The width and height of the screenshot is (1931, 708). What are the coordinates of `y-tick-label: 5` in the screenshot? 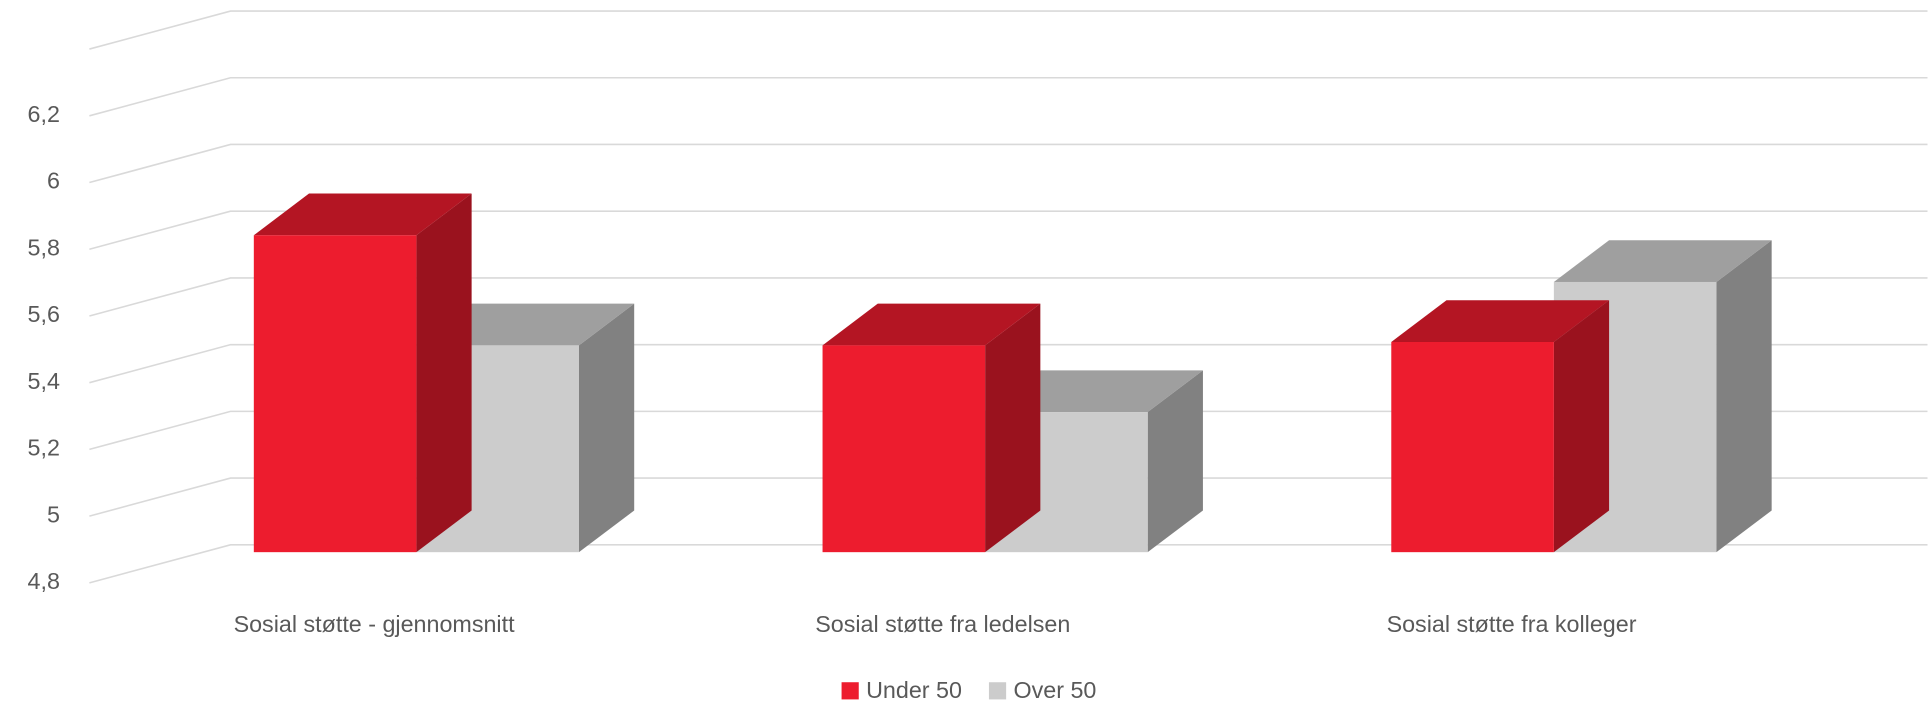 It's located at (53, 514).